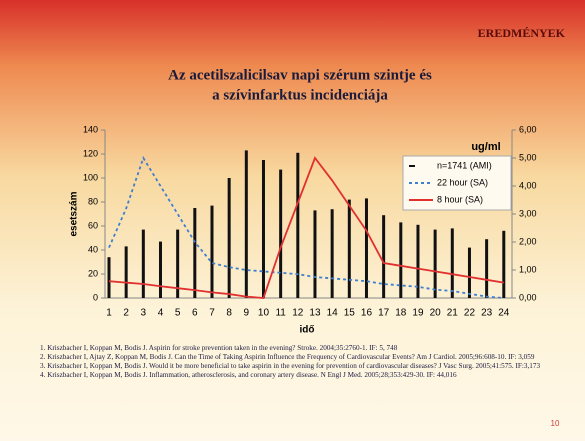 This screenshot has width=585, height=441. Describe the element at coordinates (367, 313) in the screenshot. I see `x-tick-label: 16` at that location.